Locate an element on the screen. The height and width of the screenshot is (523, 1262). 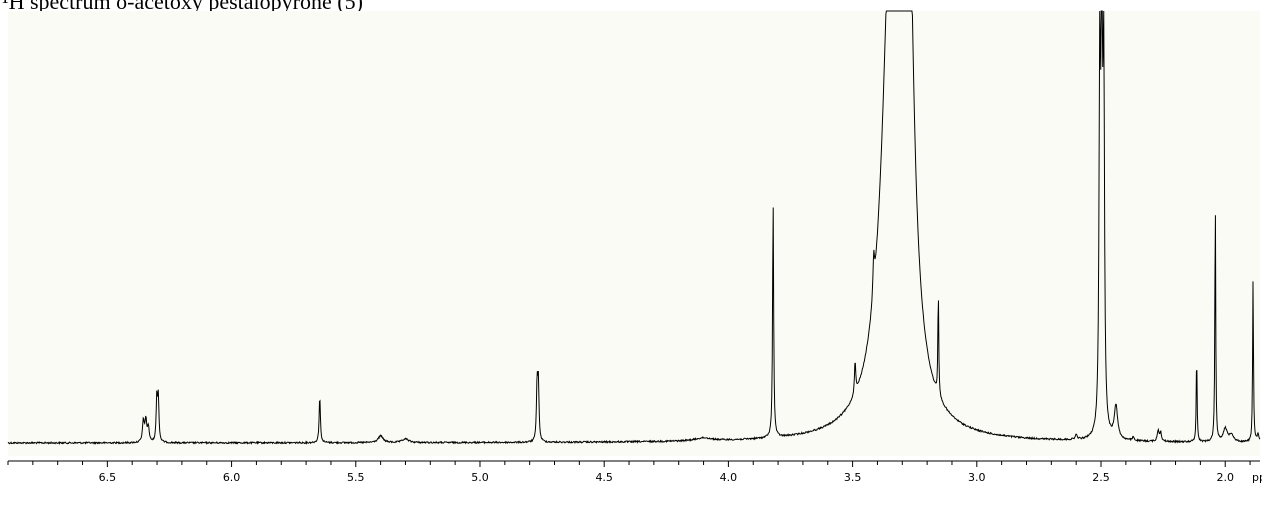
x-tick-label: 5.0 is located at coordinates (480, 477).